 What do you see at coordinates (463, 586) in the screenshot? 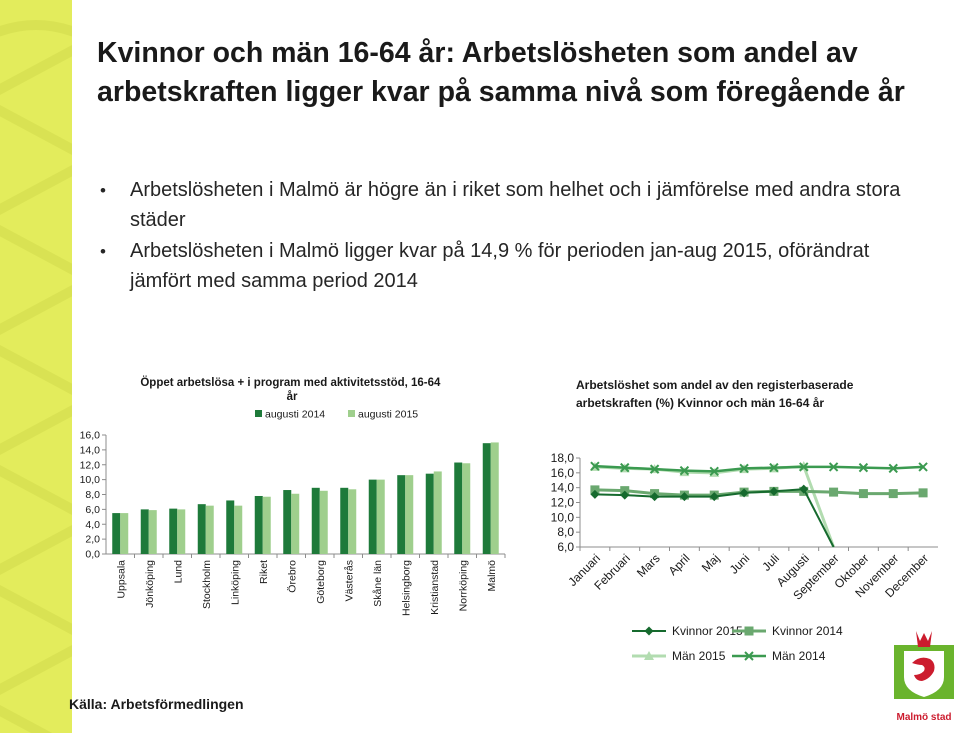
I see `bar-category-label: Norrköping` at bounding box center [463, 586].